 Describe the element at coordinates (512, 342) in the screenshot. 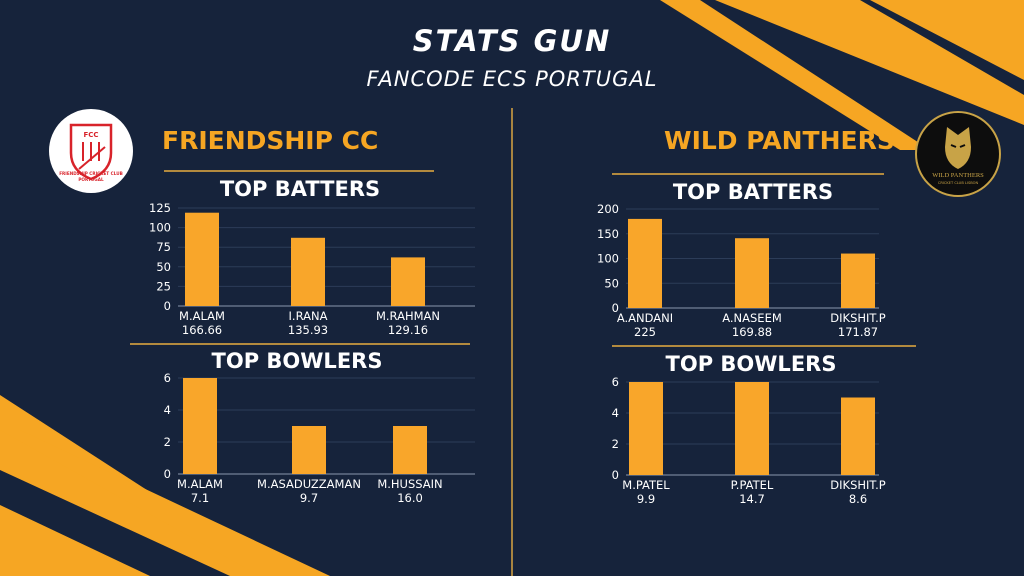

I see `center-divider` at that location.